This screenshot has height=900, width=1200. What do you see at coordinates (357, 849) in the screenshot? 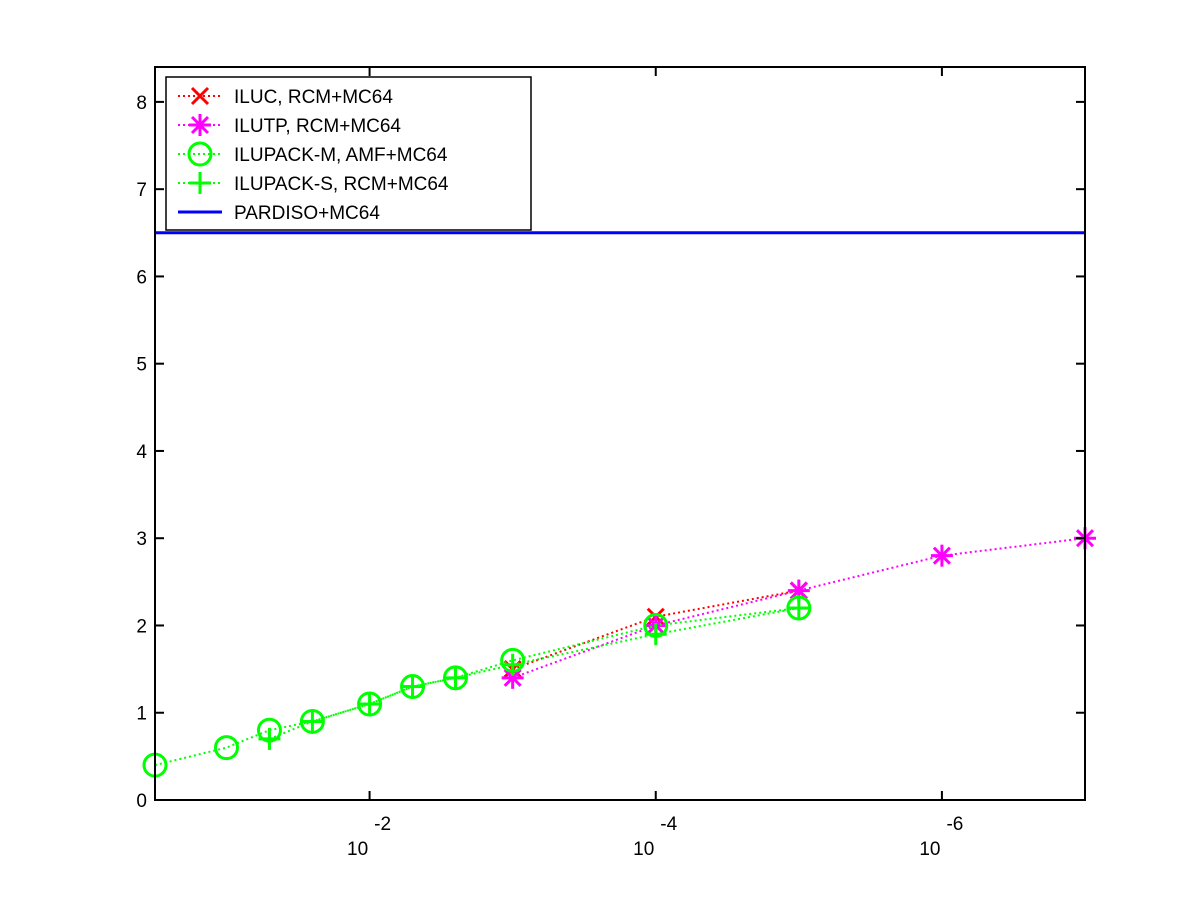
I see `x-tick-label-base-0: 10` at bounding box center [357, 849].